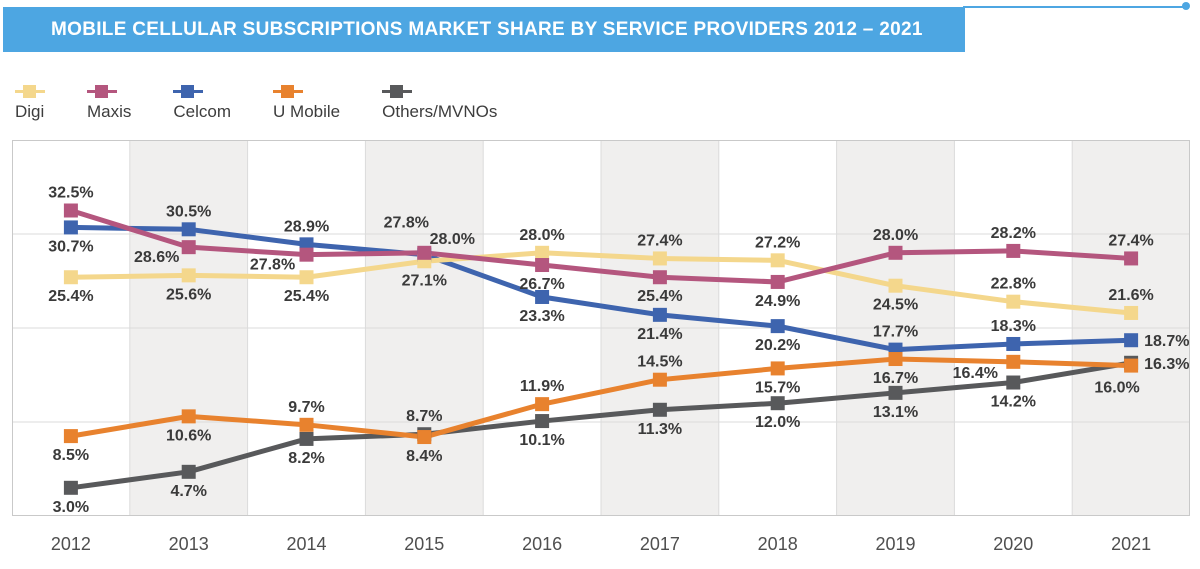  I want to click on data-label: 8.7%, so click(424, 416).